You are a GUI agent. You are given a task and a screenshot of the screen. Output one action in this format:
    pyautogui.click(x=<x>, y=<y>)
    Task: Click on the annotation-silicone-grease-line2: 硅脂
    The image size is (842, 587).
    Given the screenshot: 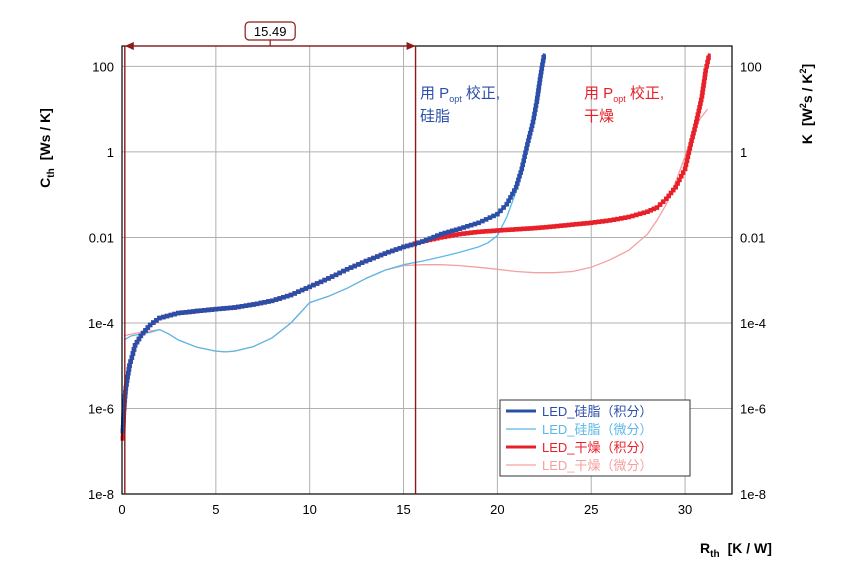 What is the action you would take?
    pyautogui.click(x=435, y=116)
    